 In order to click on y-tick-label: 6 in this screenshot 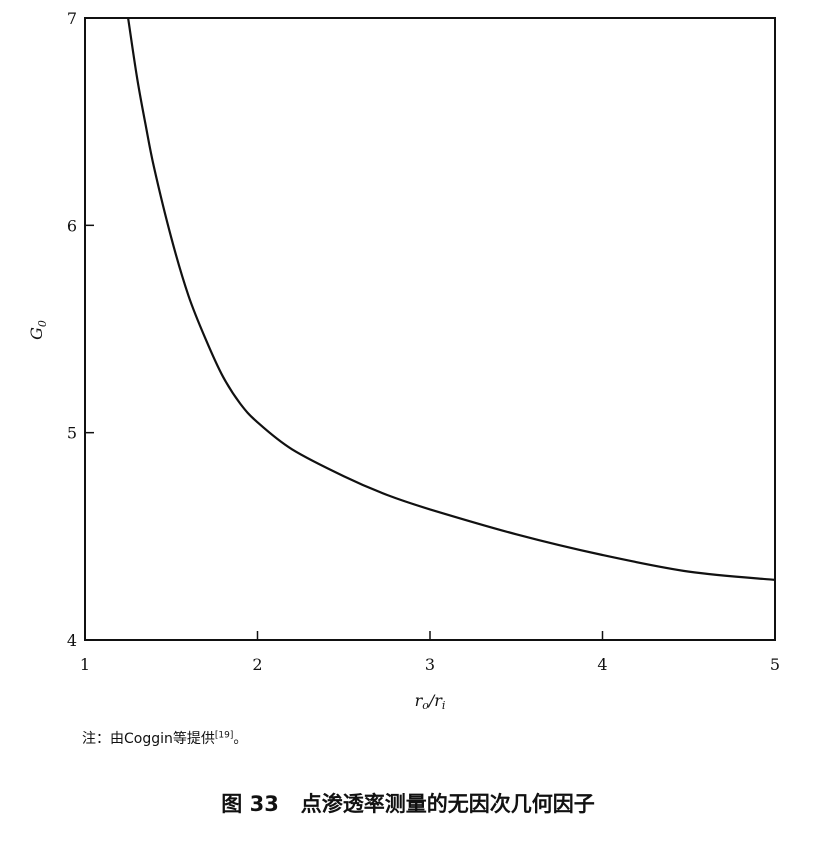, I will do `click(72, 225)`.